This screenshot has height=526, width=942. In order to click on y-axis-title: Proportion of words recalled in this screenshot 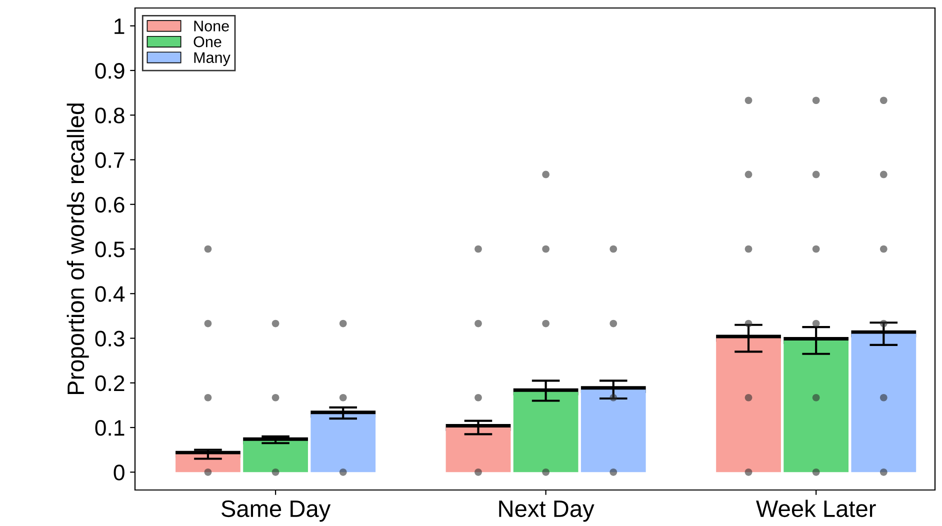, I will do `click(77, 249)`.